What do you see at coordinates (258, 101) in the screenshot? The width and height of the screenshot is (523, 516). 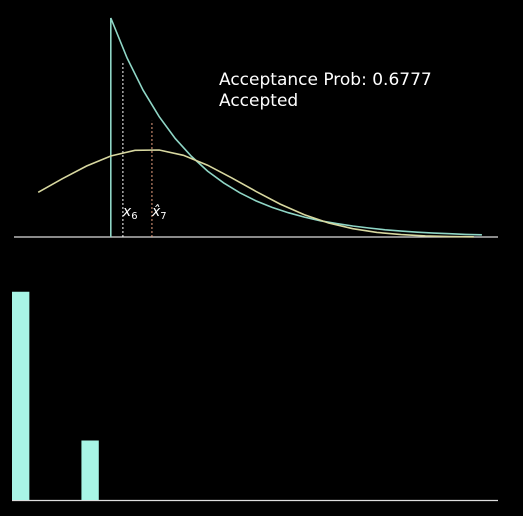 I see `acceptance-status: Accepted` at bounding box center [258, 101].